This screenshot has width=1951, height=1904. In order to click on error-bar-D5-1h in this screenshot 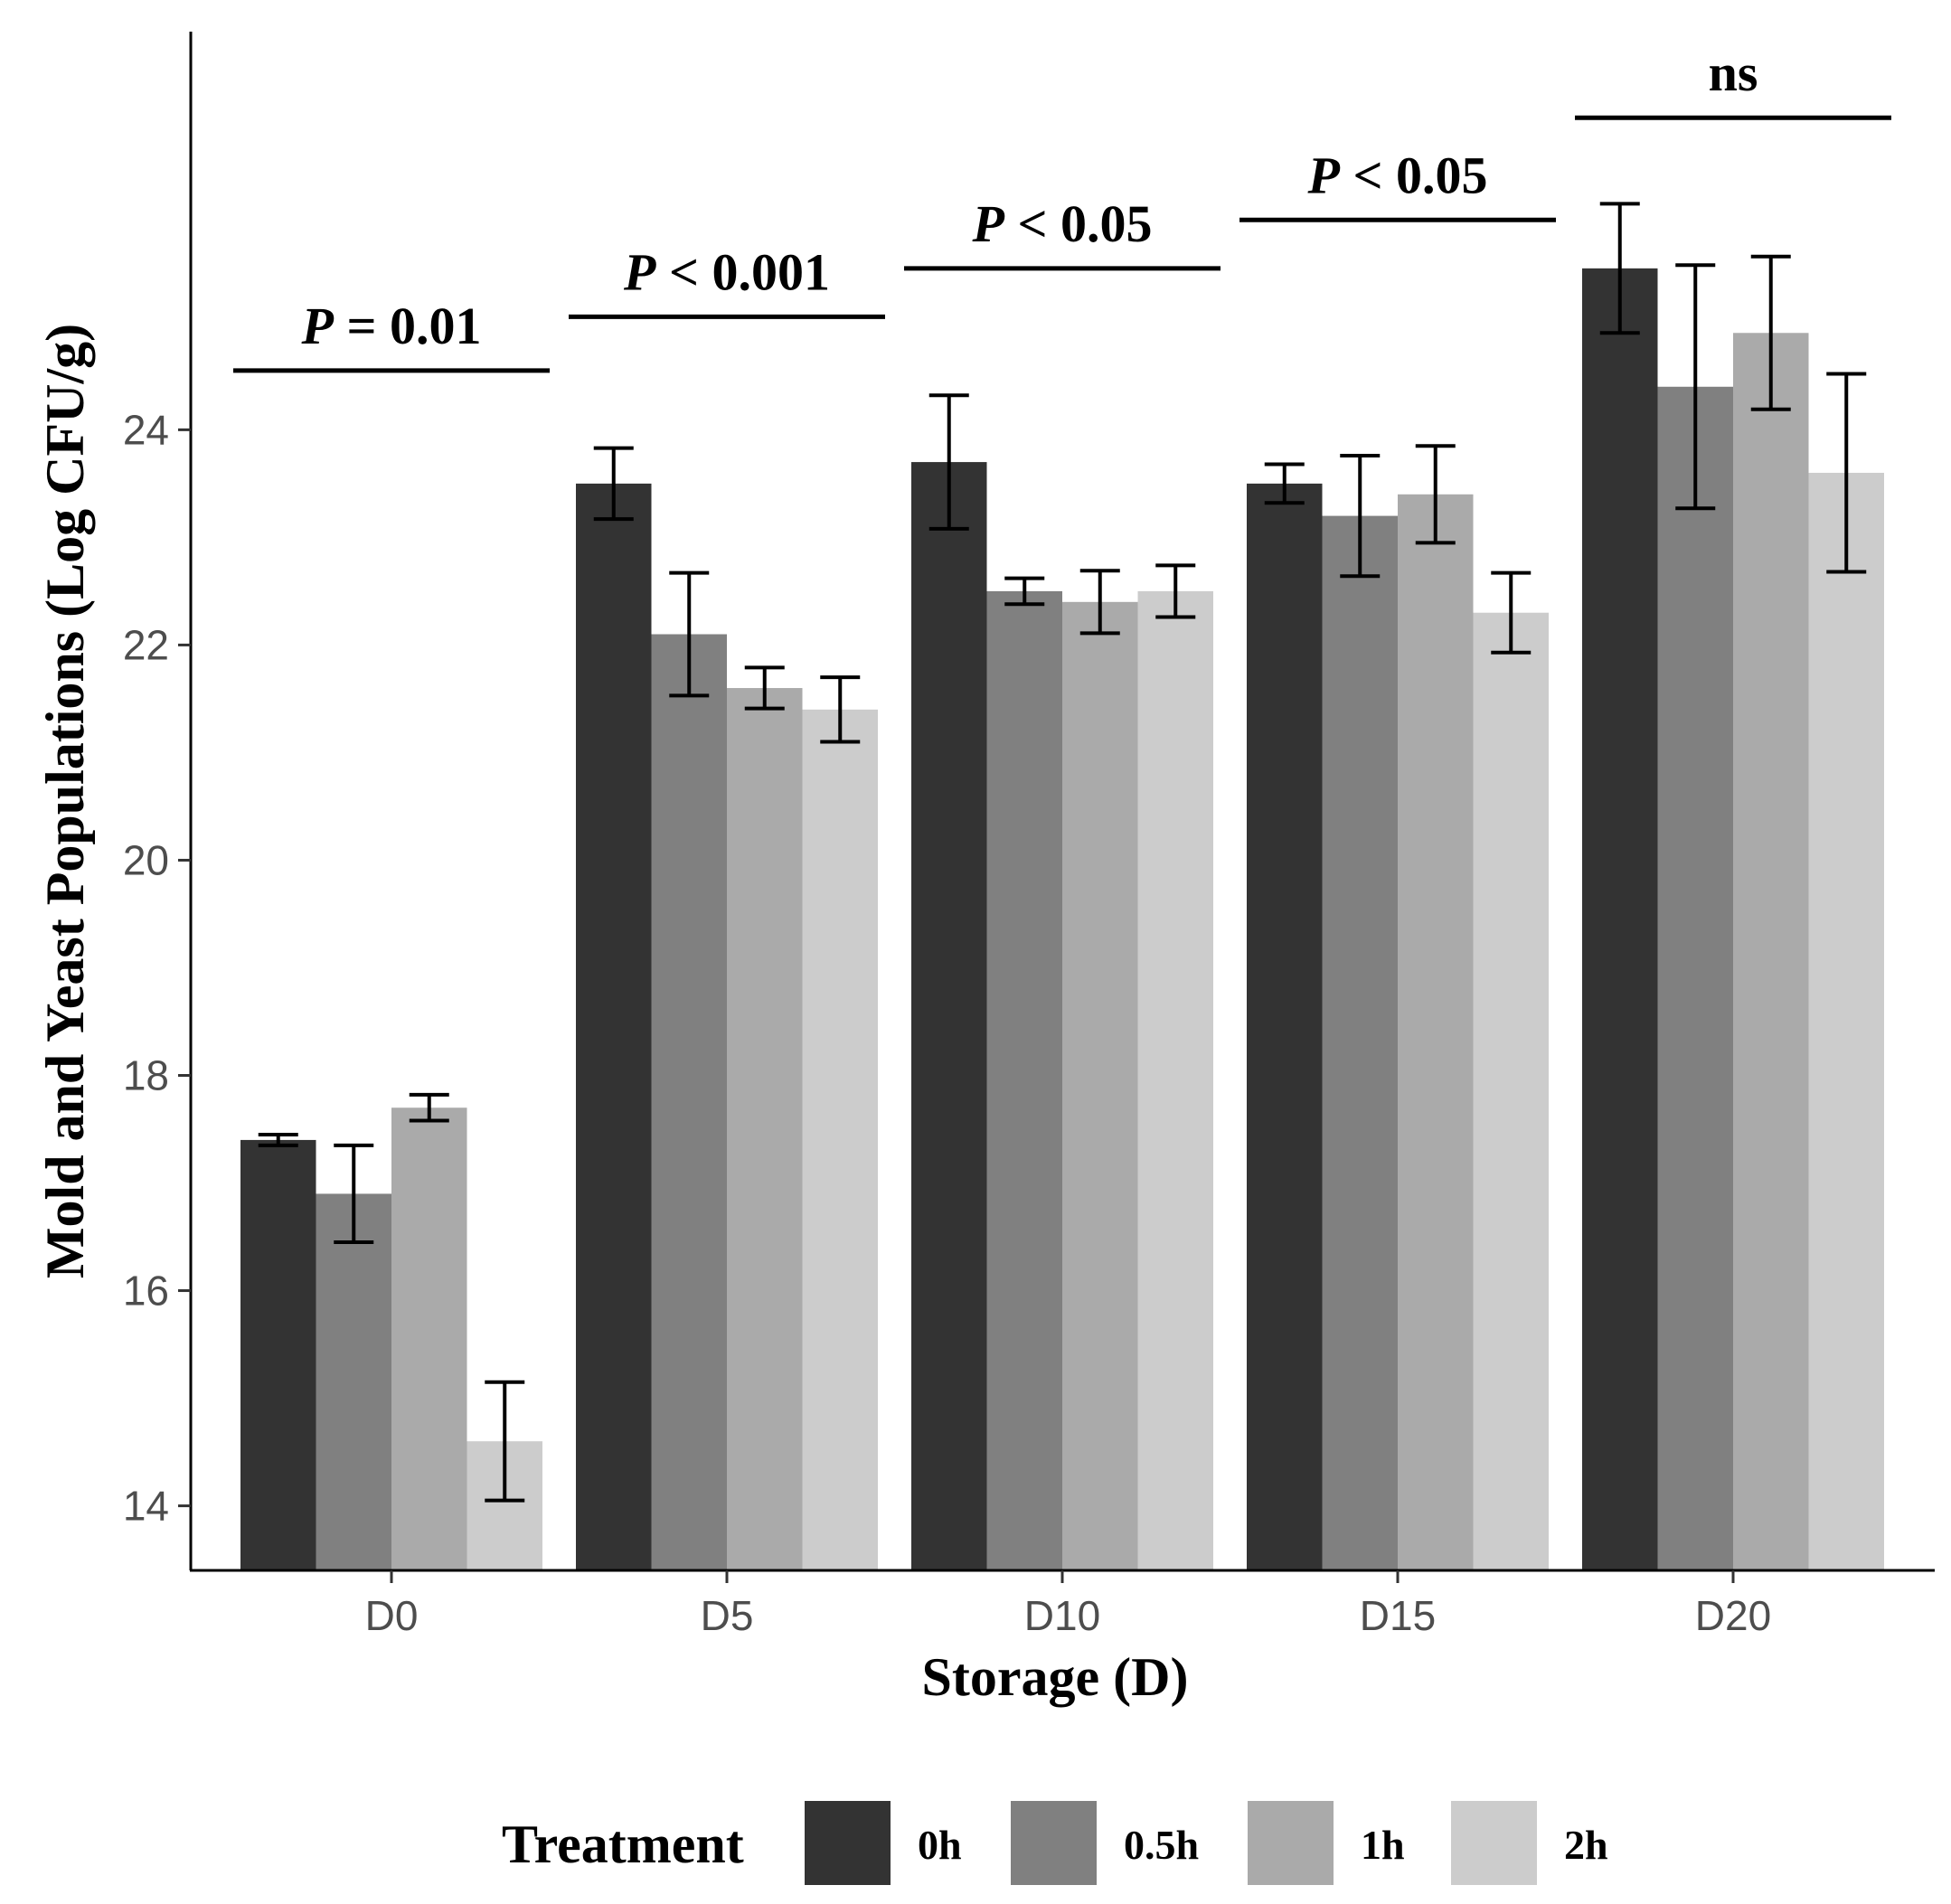, I will do `click(764, 688)`.